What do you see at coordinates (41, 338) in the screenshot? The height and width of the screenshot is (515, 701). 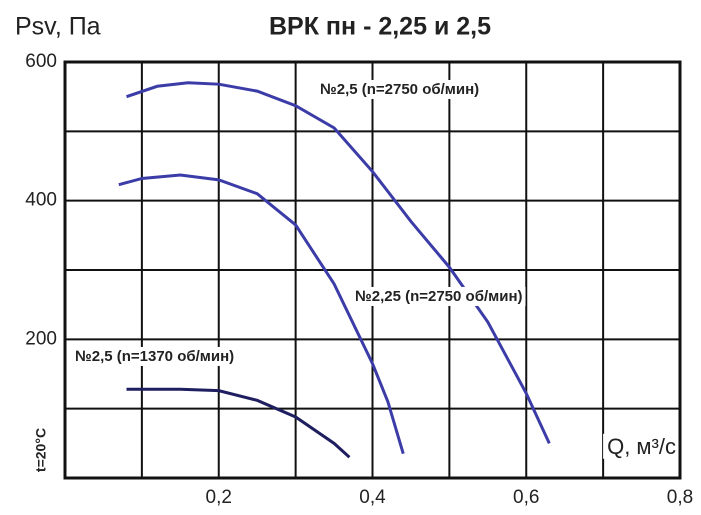 I see `y-tick-label: 200` at bounding box center [41, 338].